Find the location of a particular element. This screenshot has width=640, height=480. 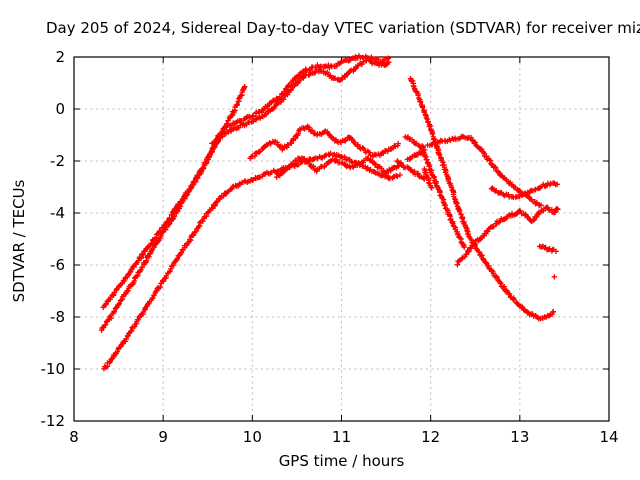

series-flat-u is located at coordinates (524, 190).